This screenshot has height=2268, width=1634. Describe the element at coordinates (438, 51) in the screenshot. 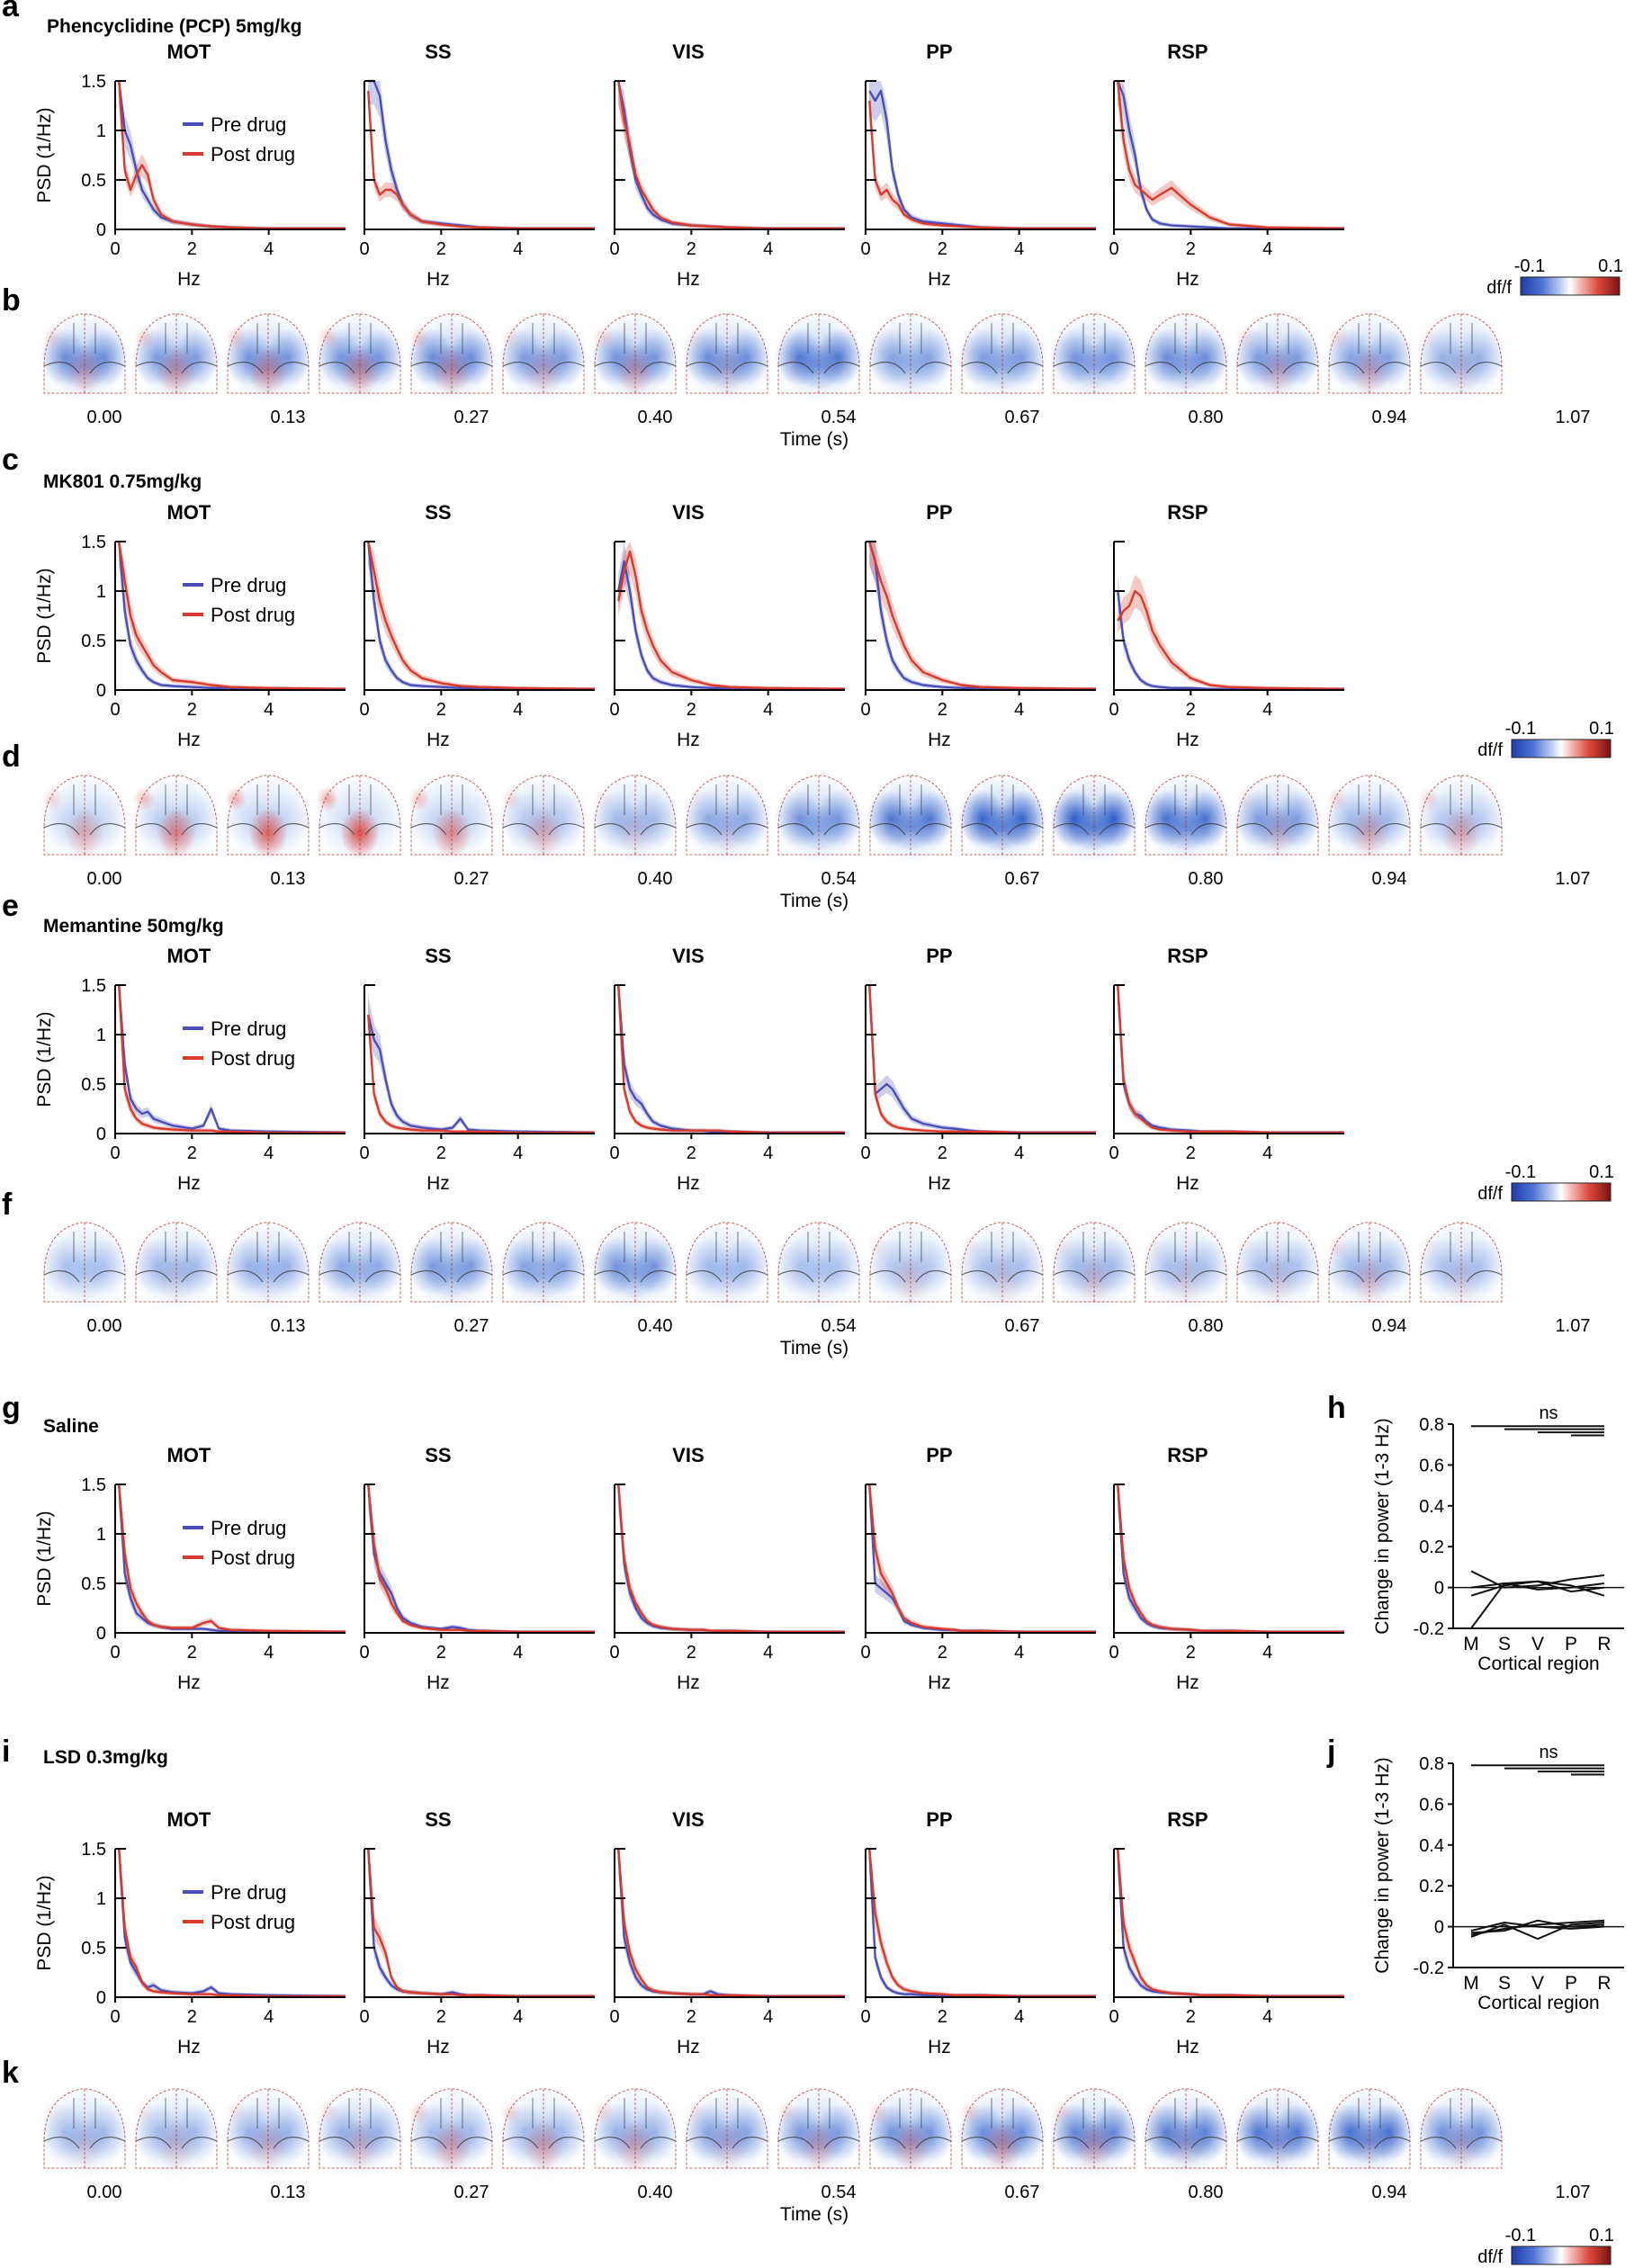

I see `region-title: SS` at that location.